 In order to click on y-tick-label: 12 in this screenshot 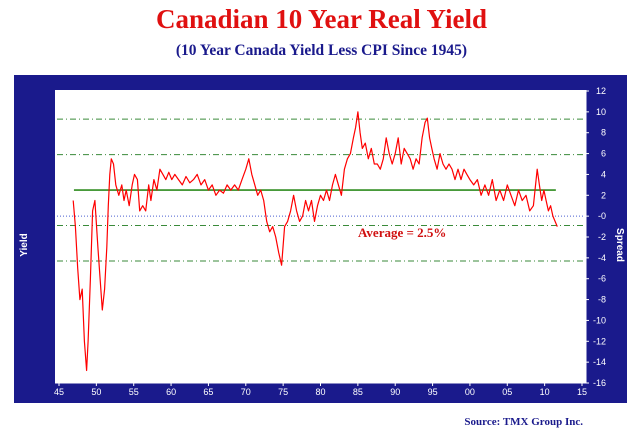, I will do `click(601, 91)`.